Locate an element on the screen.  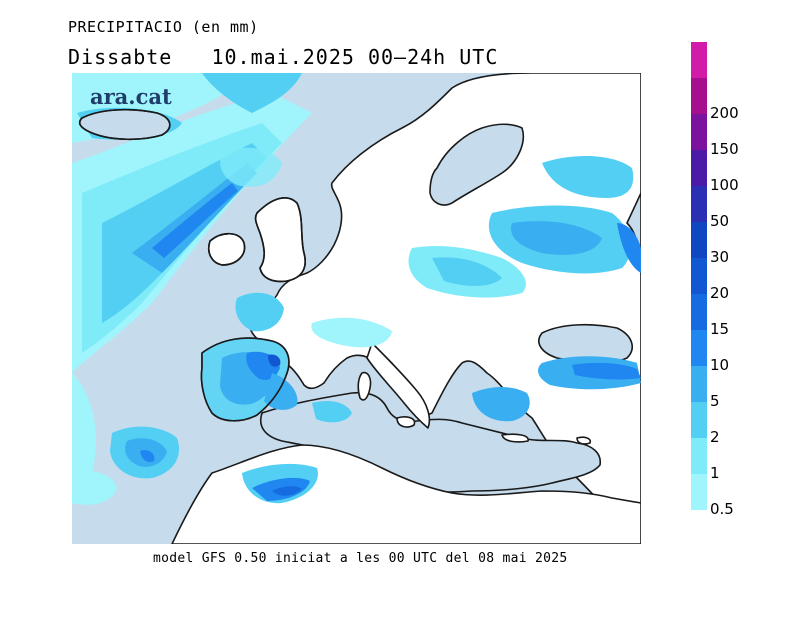
legend-label: 5 is located at coordinates (715, 401).